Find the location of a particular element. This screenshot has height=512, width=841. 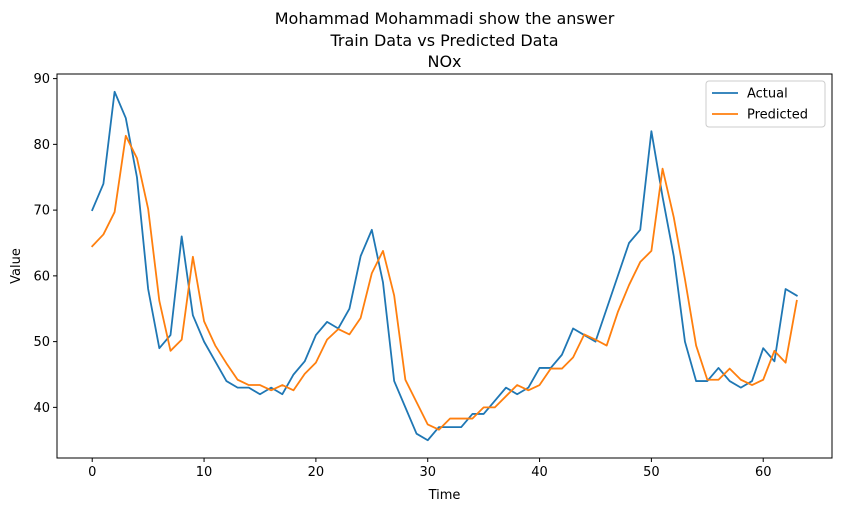

y-tick-label: 80 is located at coordinates (41, 145).